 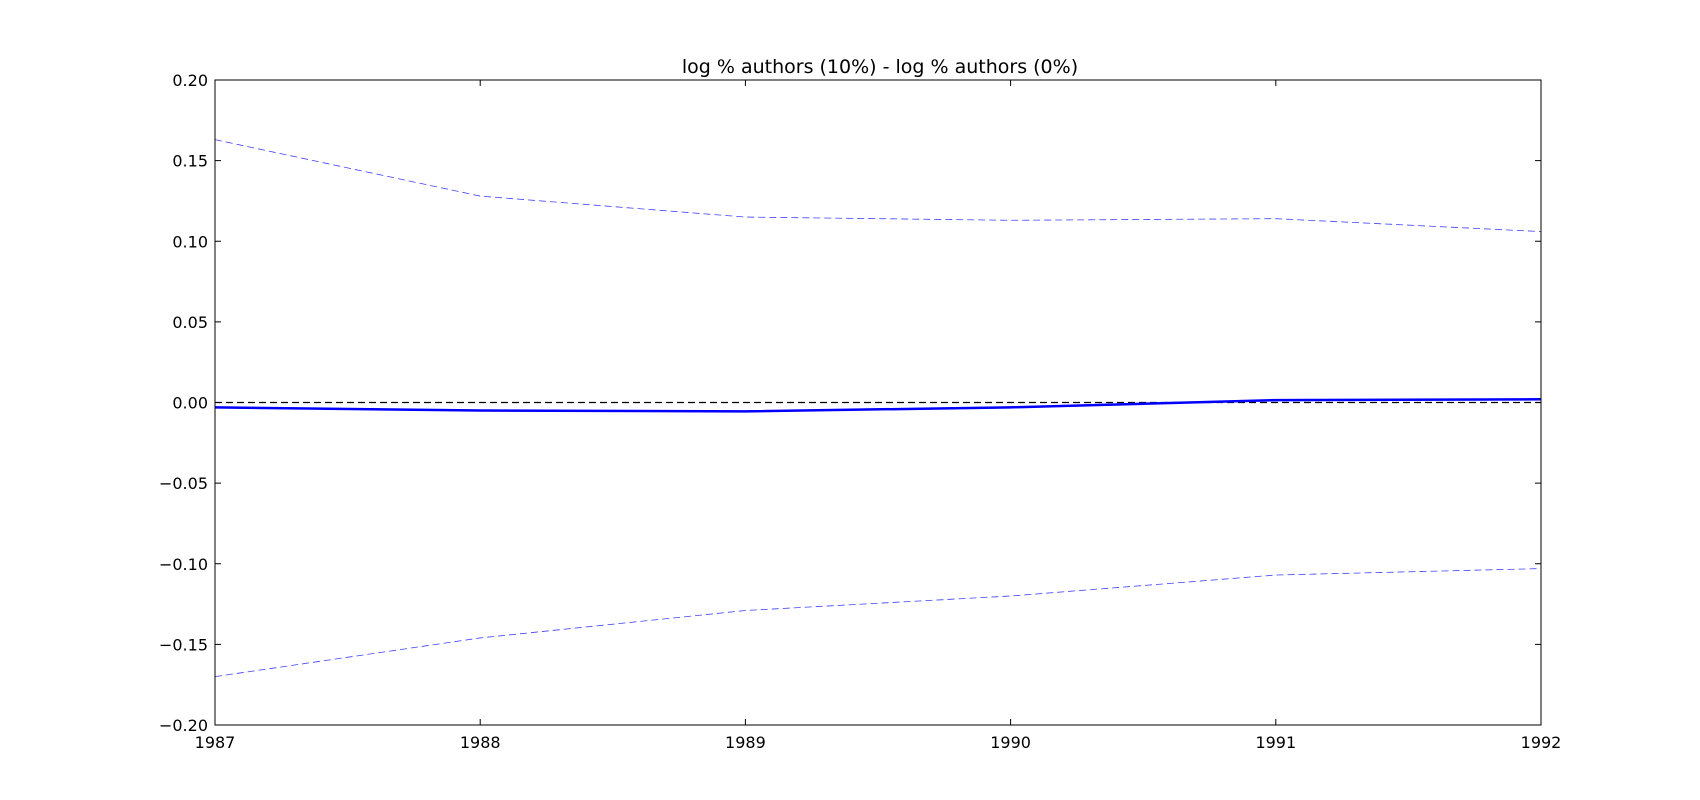 What do you see at coordinates (190, 322) in the screenshot?
I see `y-tick-label: 0.05` at bounding box center [190, 322].